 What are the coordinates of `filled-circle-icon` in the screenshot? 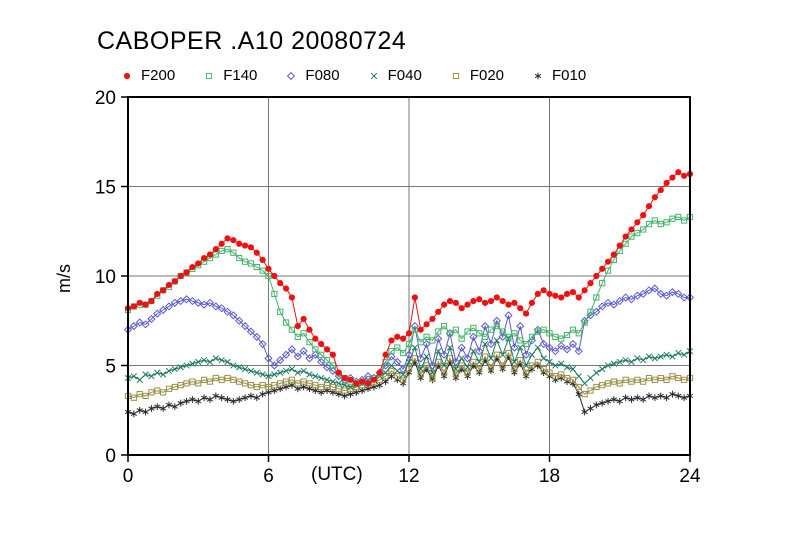 It's located at (127, 75).